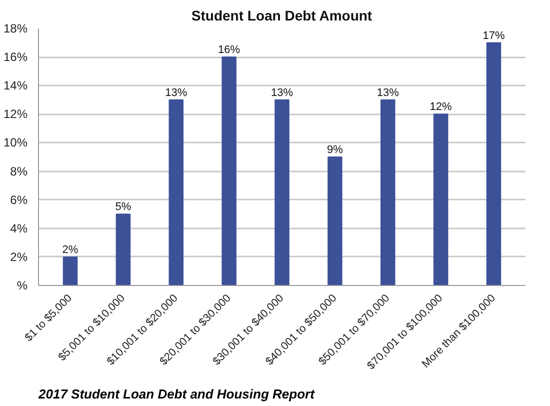  What do you see at coordinates (281, 16) in the screenshot?
I see `chart-title: Student Loan Debt Amount` at bounding box center [281, 16].